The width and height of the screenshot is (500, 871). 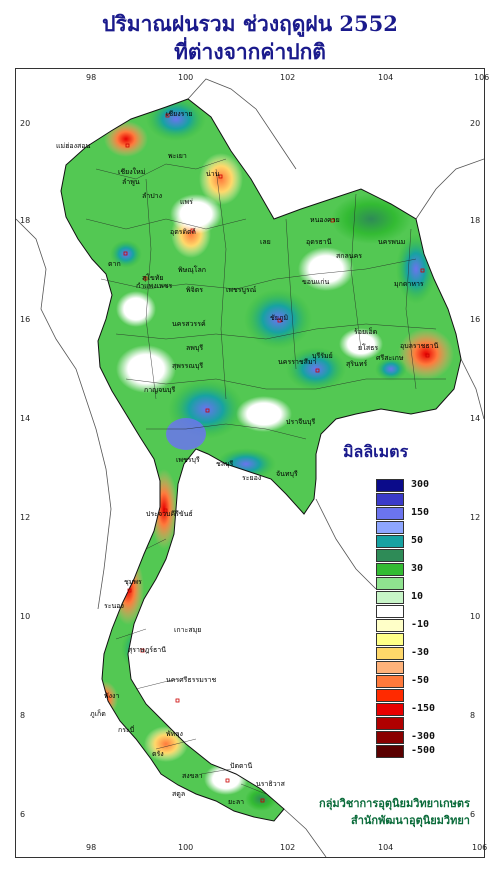 I want to click on place-label: อุบลราชธานี, so click(x=419, y=346).